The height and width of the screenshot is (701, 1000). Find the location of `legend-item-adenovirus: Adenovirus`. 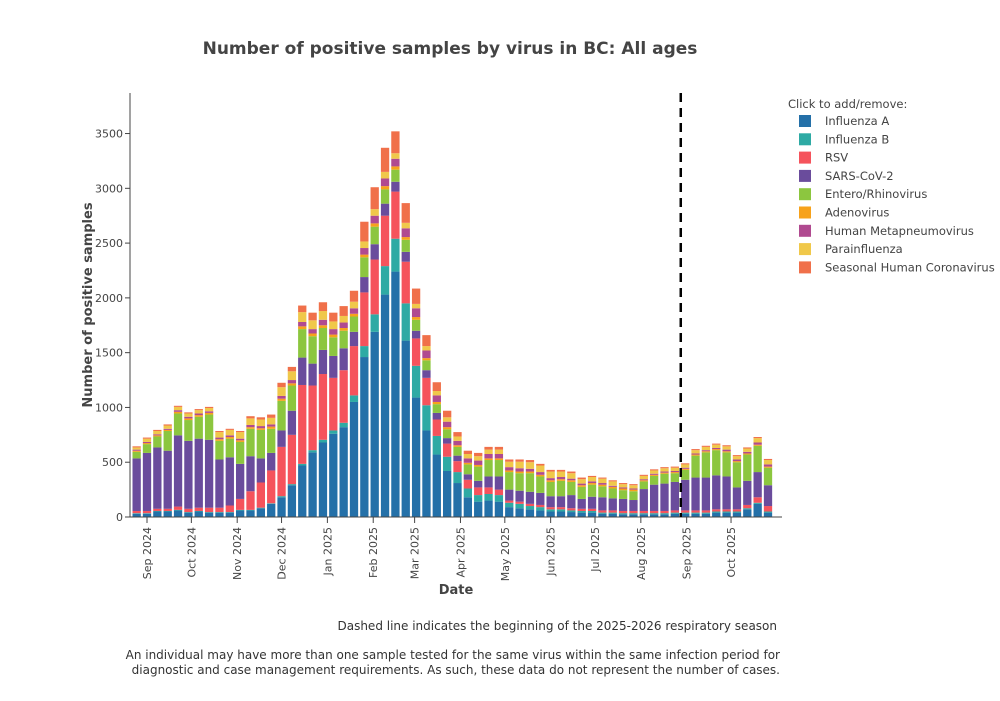

legend-item-adenovirus: Adenovirus is located at coordinates (844, 213).